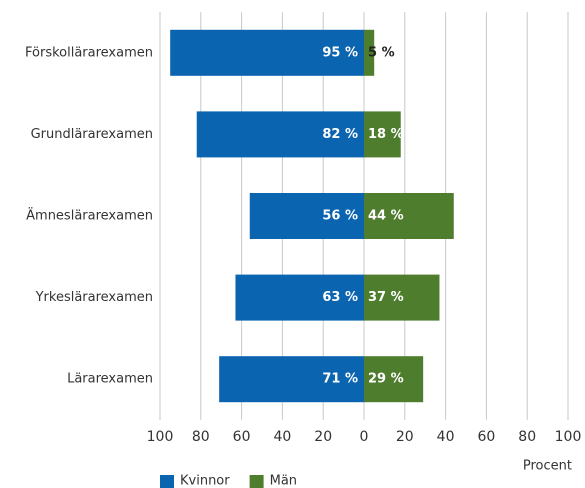  Describe the element at coordinates (381, 52) in the screenshot. I see `value-label: 5 %` at that location.